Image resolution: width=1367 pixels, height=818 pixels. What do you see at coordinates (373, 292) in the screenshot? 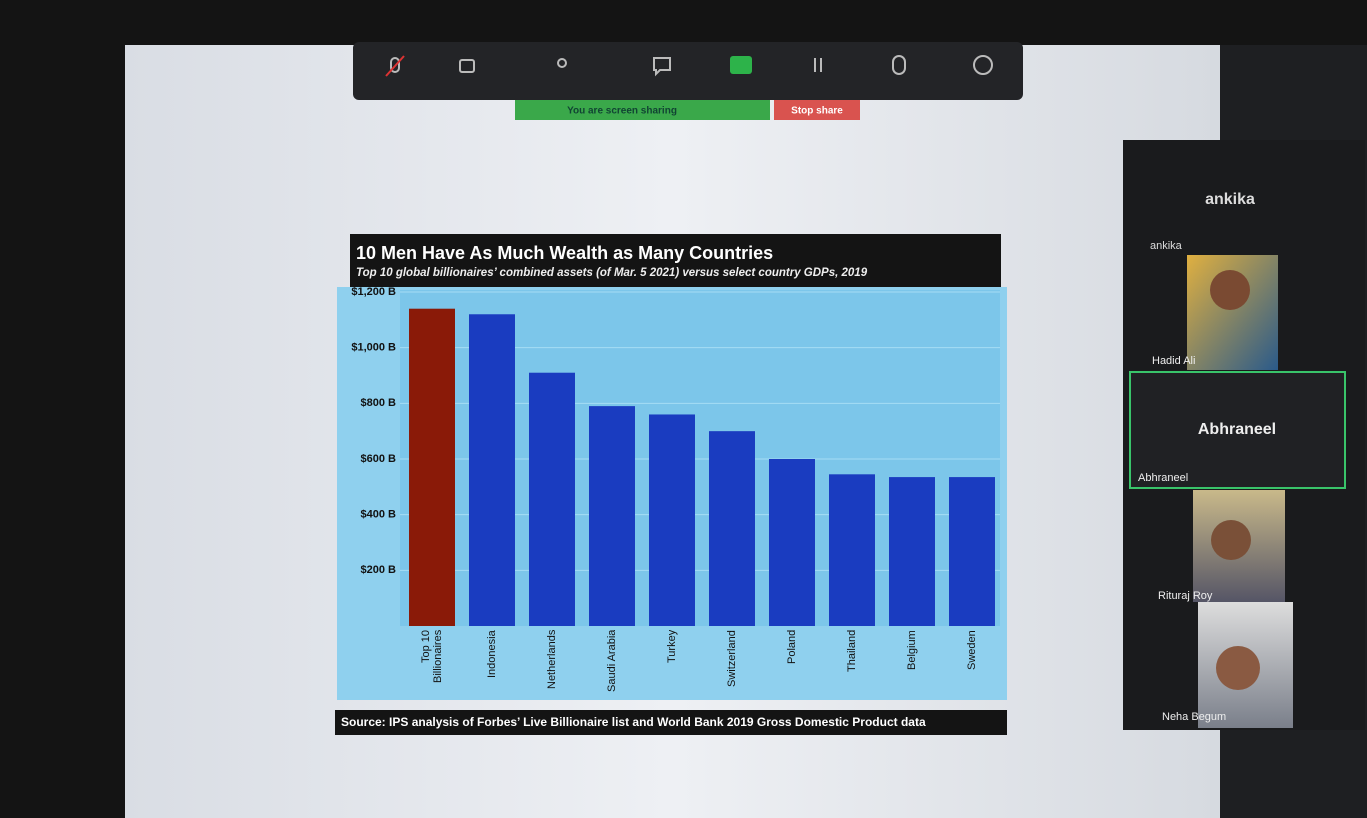
I see `y-tick-label: $1,200 B` at bounding box center [373, 292].